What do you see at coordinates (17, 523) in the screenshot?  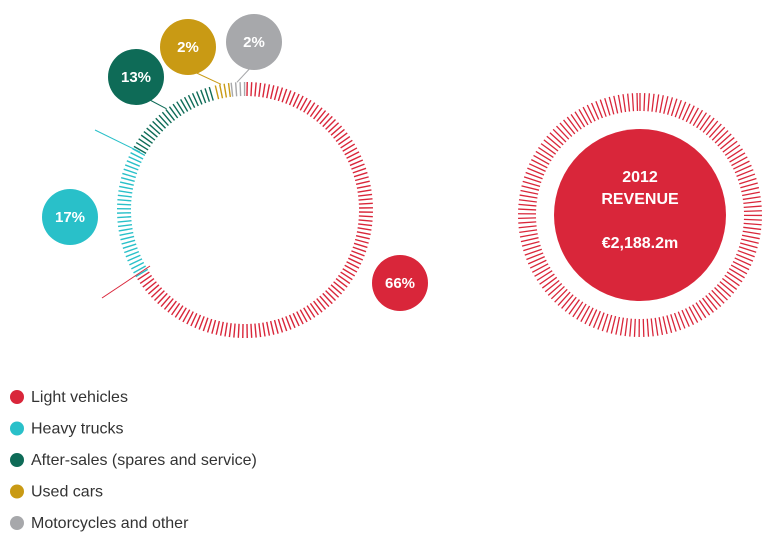 I see `legend-dot` at bounding box center [17, 523].